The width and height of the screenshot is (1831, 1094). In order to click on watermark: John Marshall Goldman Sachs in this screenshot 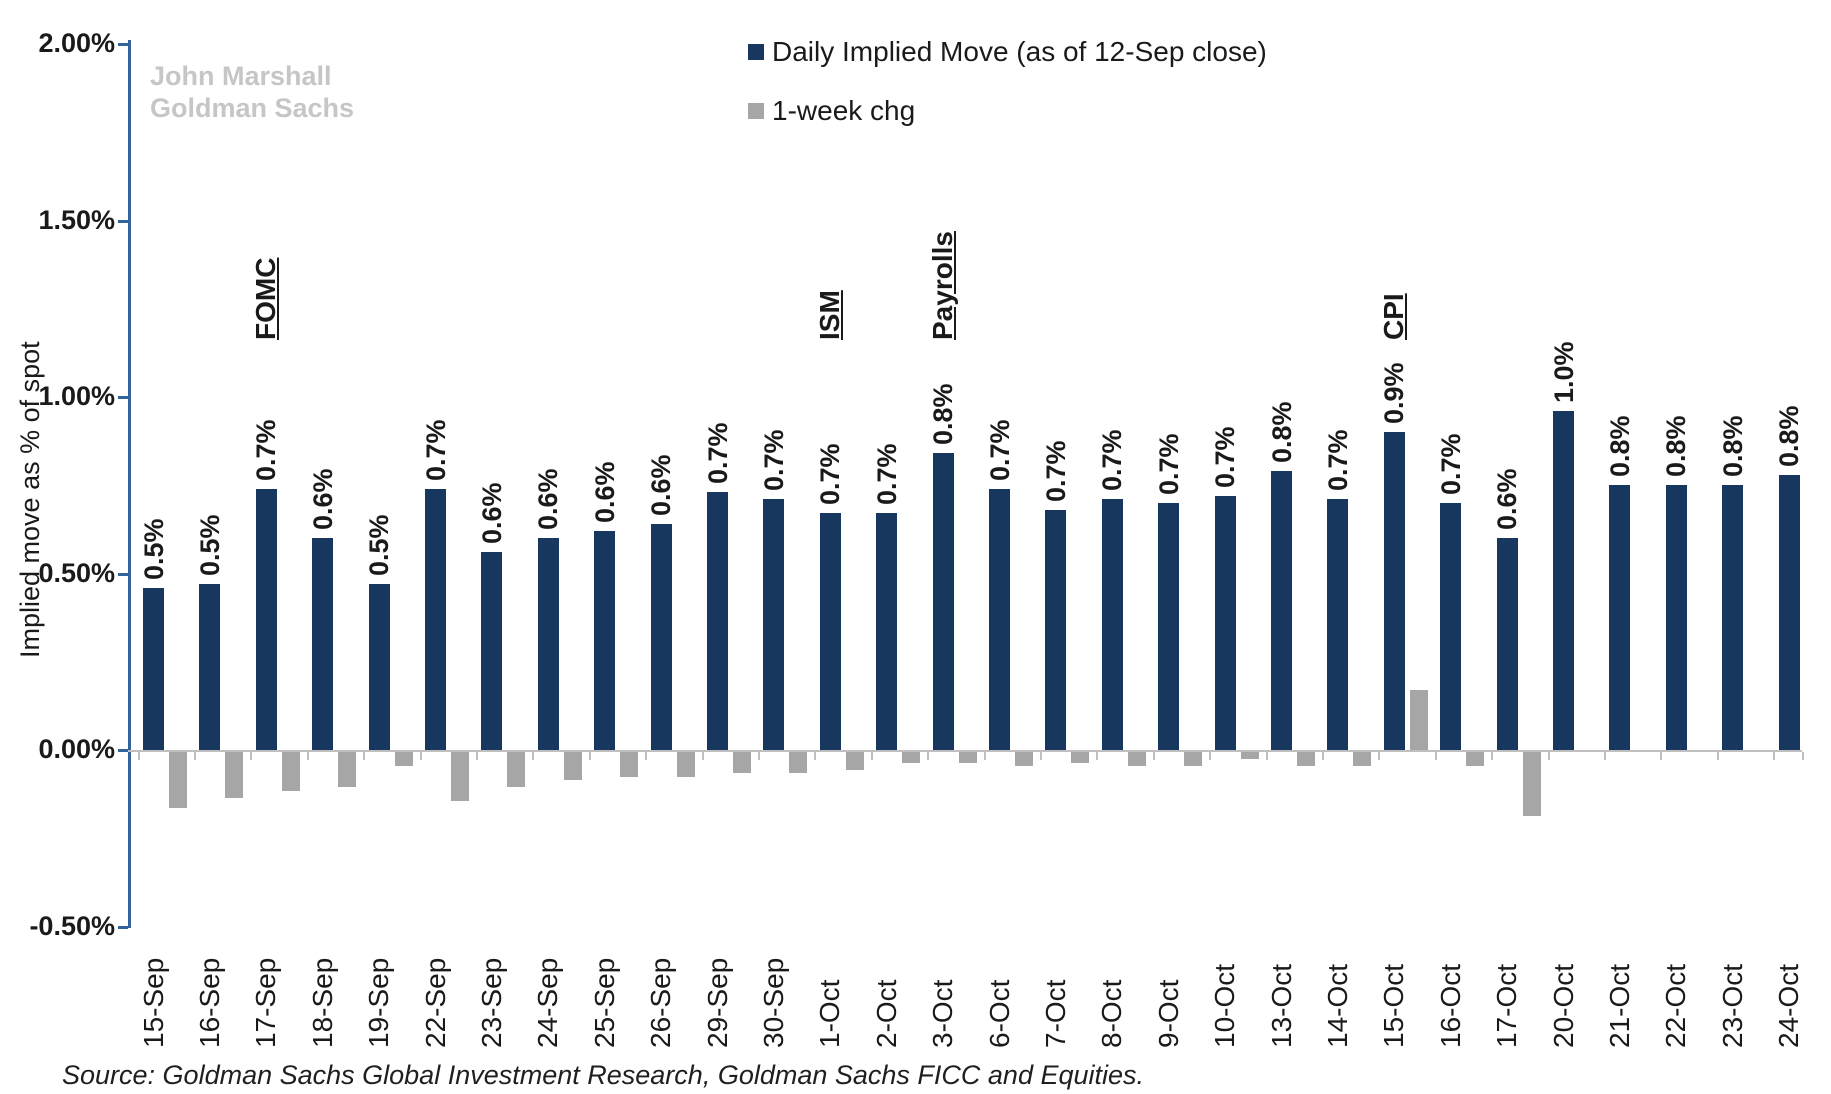, I will do `click(252, 92)`.